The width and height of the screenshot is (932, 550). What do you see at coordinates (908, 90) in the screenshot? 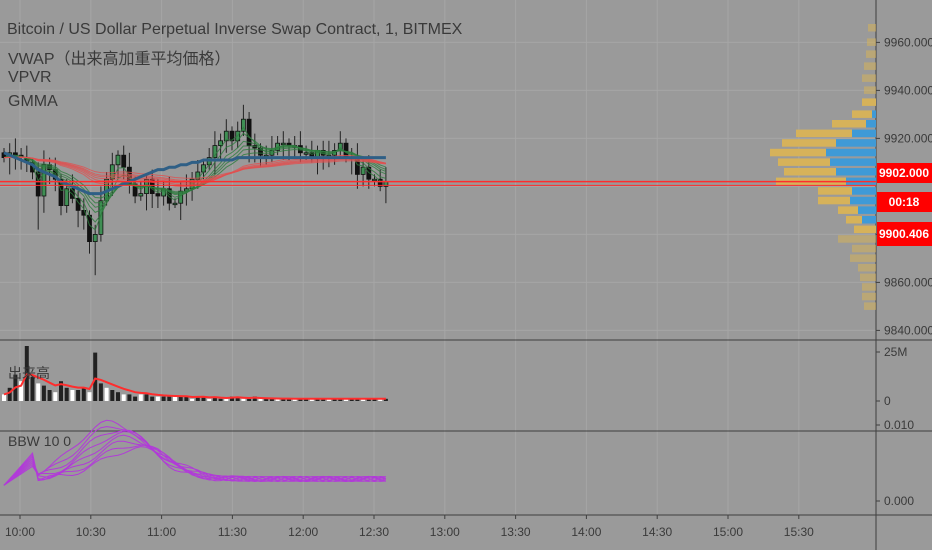
I see `price-tick-label: 9940.000` at bounding box center [908, 90].